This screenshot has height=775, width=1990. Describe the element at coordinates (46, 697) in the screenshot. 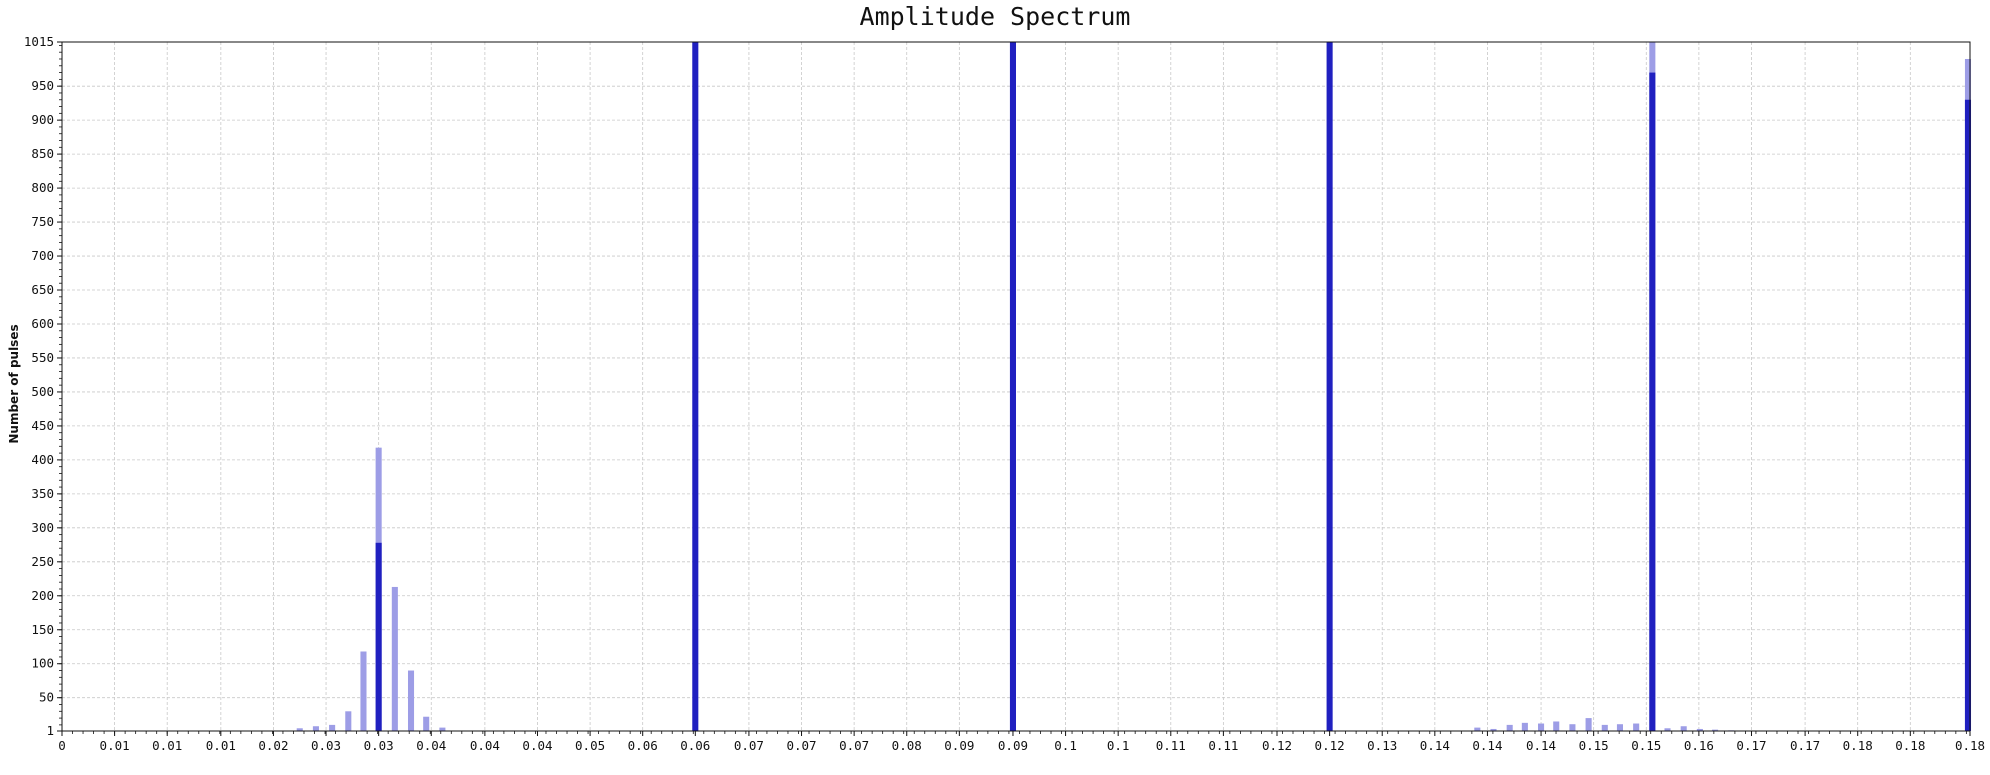

I see `y-tick-label: 50` at that location.